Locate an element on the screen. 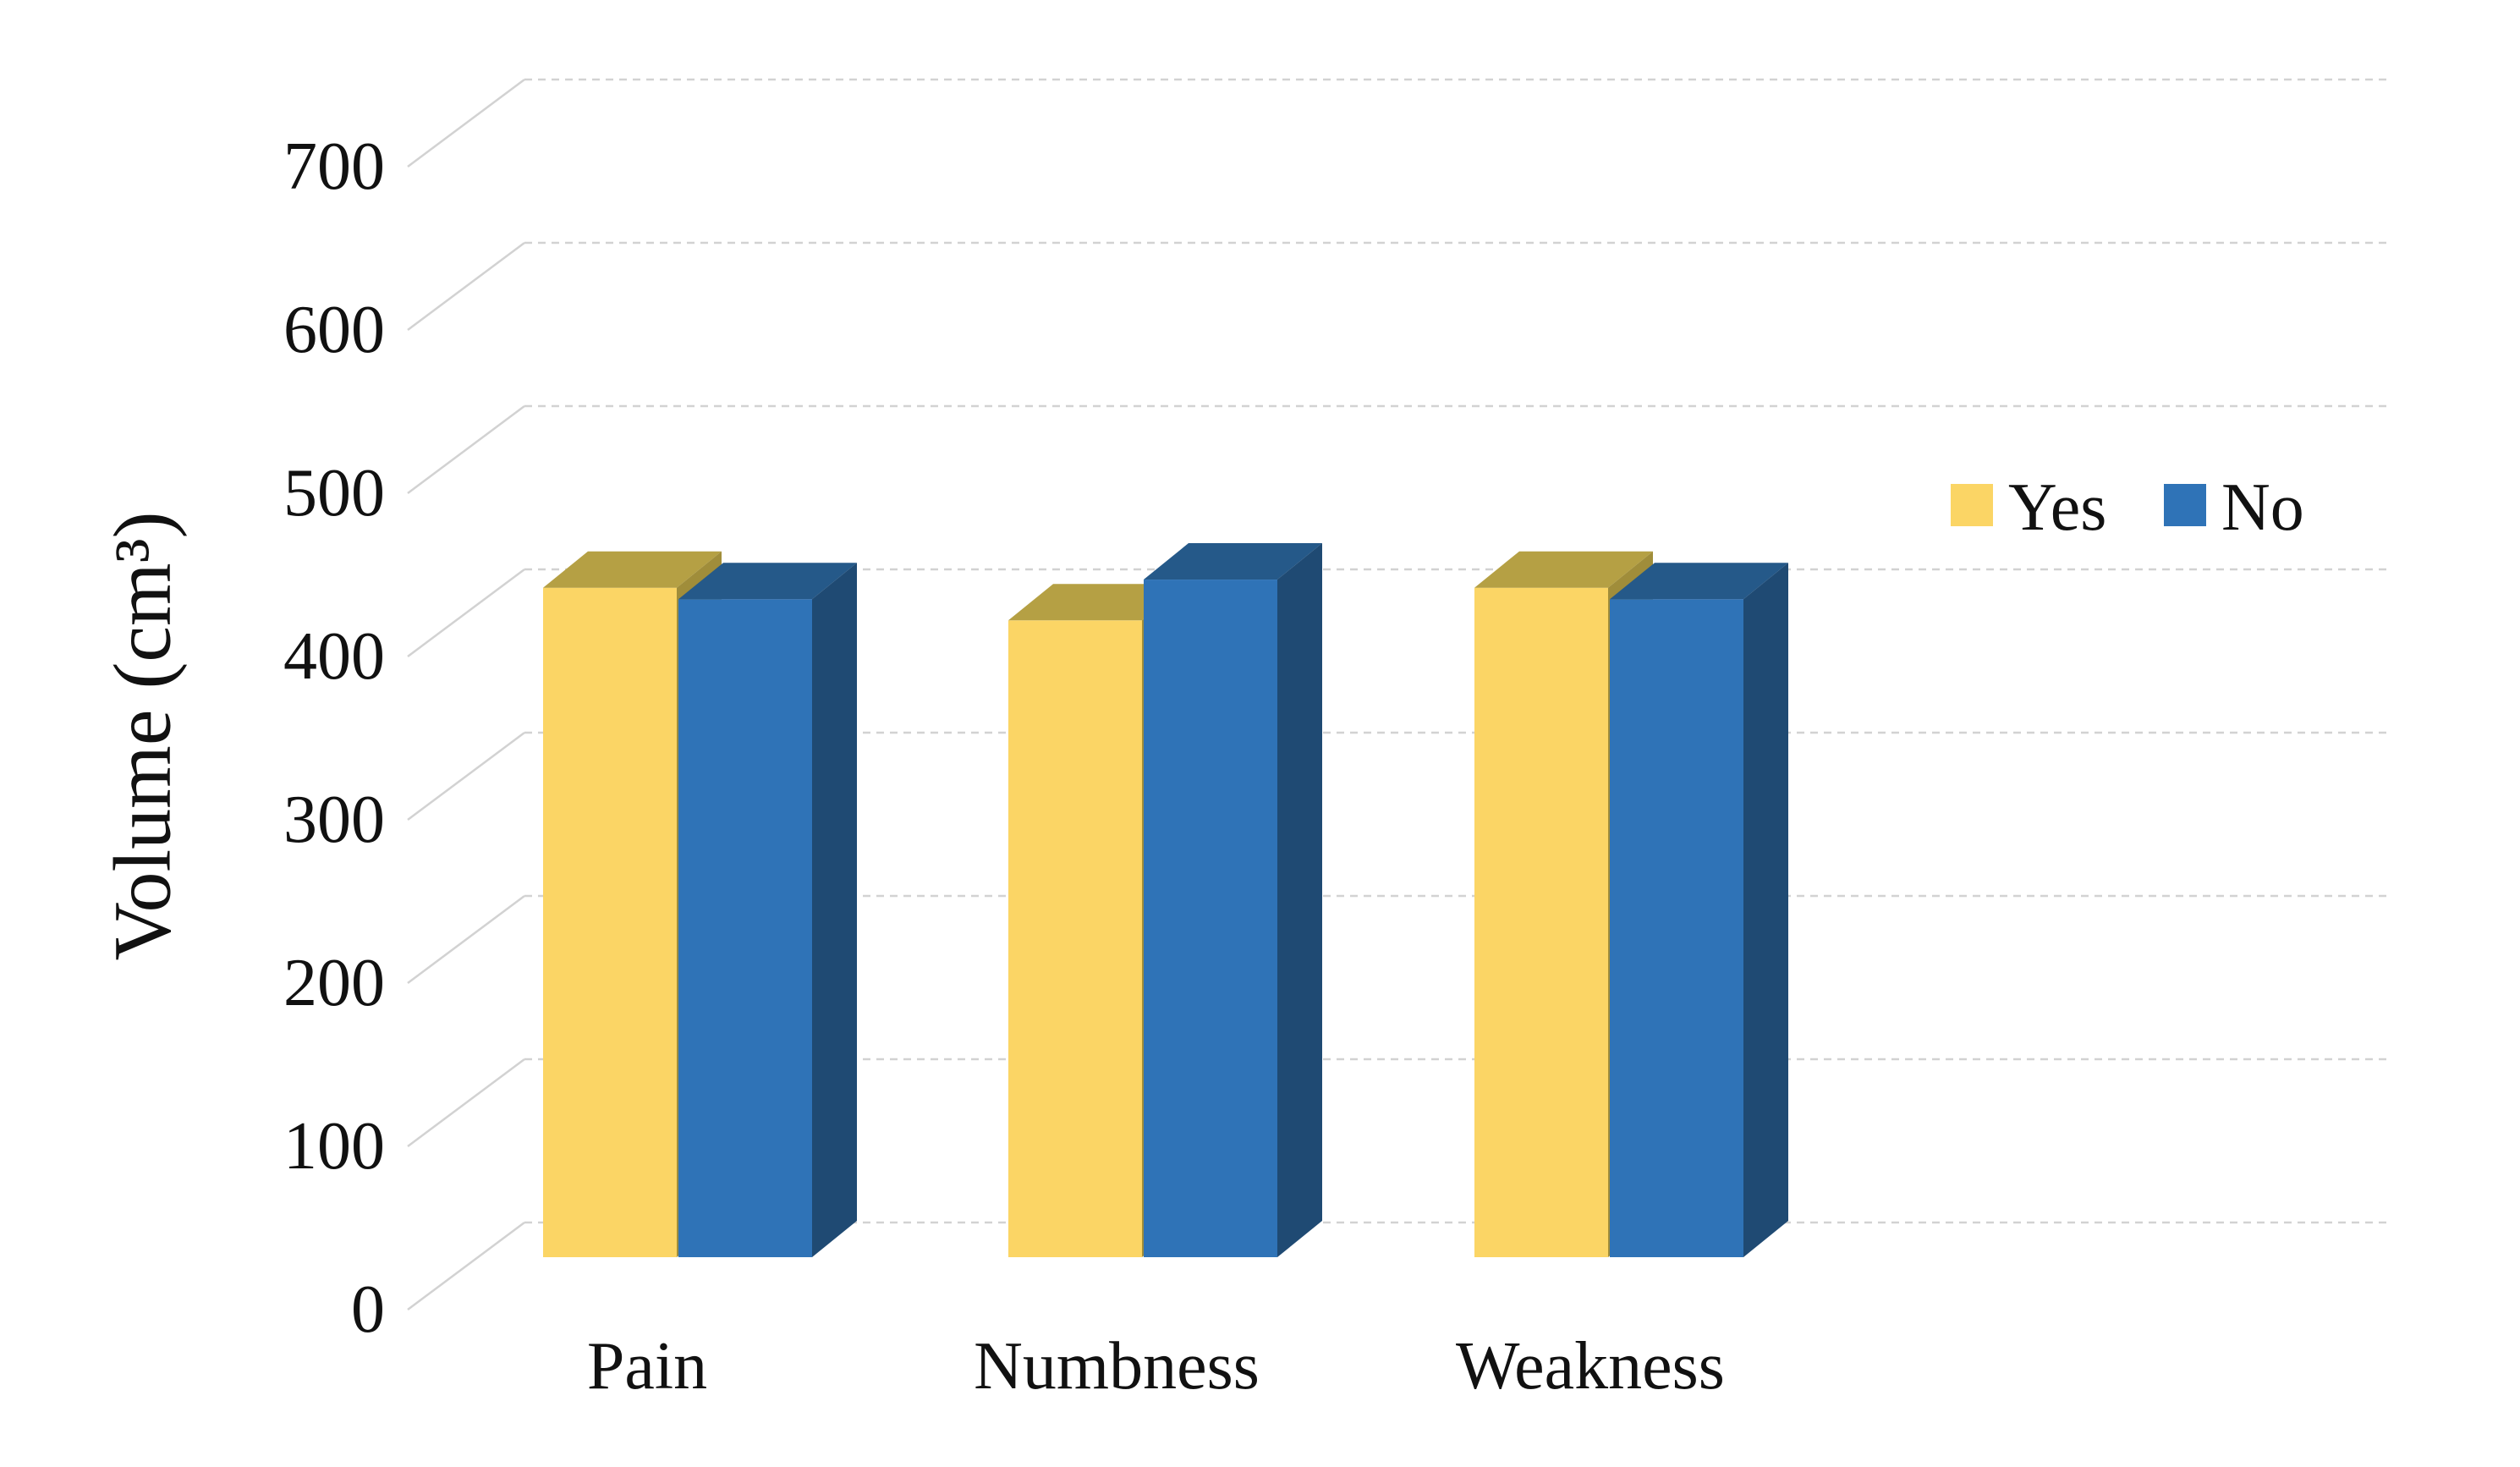 The width and height of the screenshot is (2520, 1467). legend-label-yes: Yes is located at coordinates (2057, 507).